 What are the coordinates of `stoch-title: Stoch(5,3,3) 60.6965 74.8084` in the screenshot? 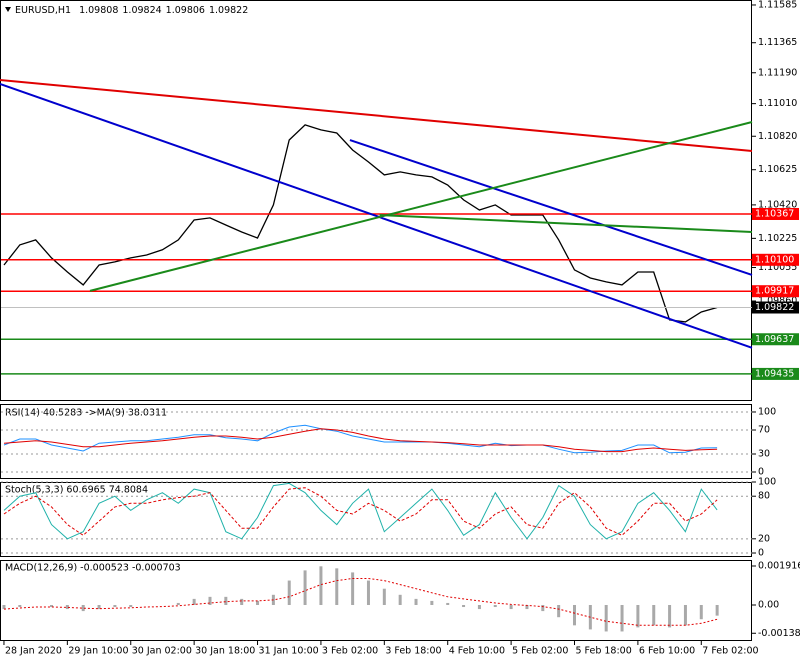 It's located at (76, 490).